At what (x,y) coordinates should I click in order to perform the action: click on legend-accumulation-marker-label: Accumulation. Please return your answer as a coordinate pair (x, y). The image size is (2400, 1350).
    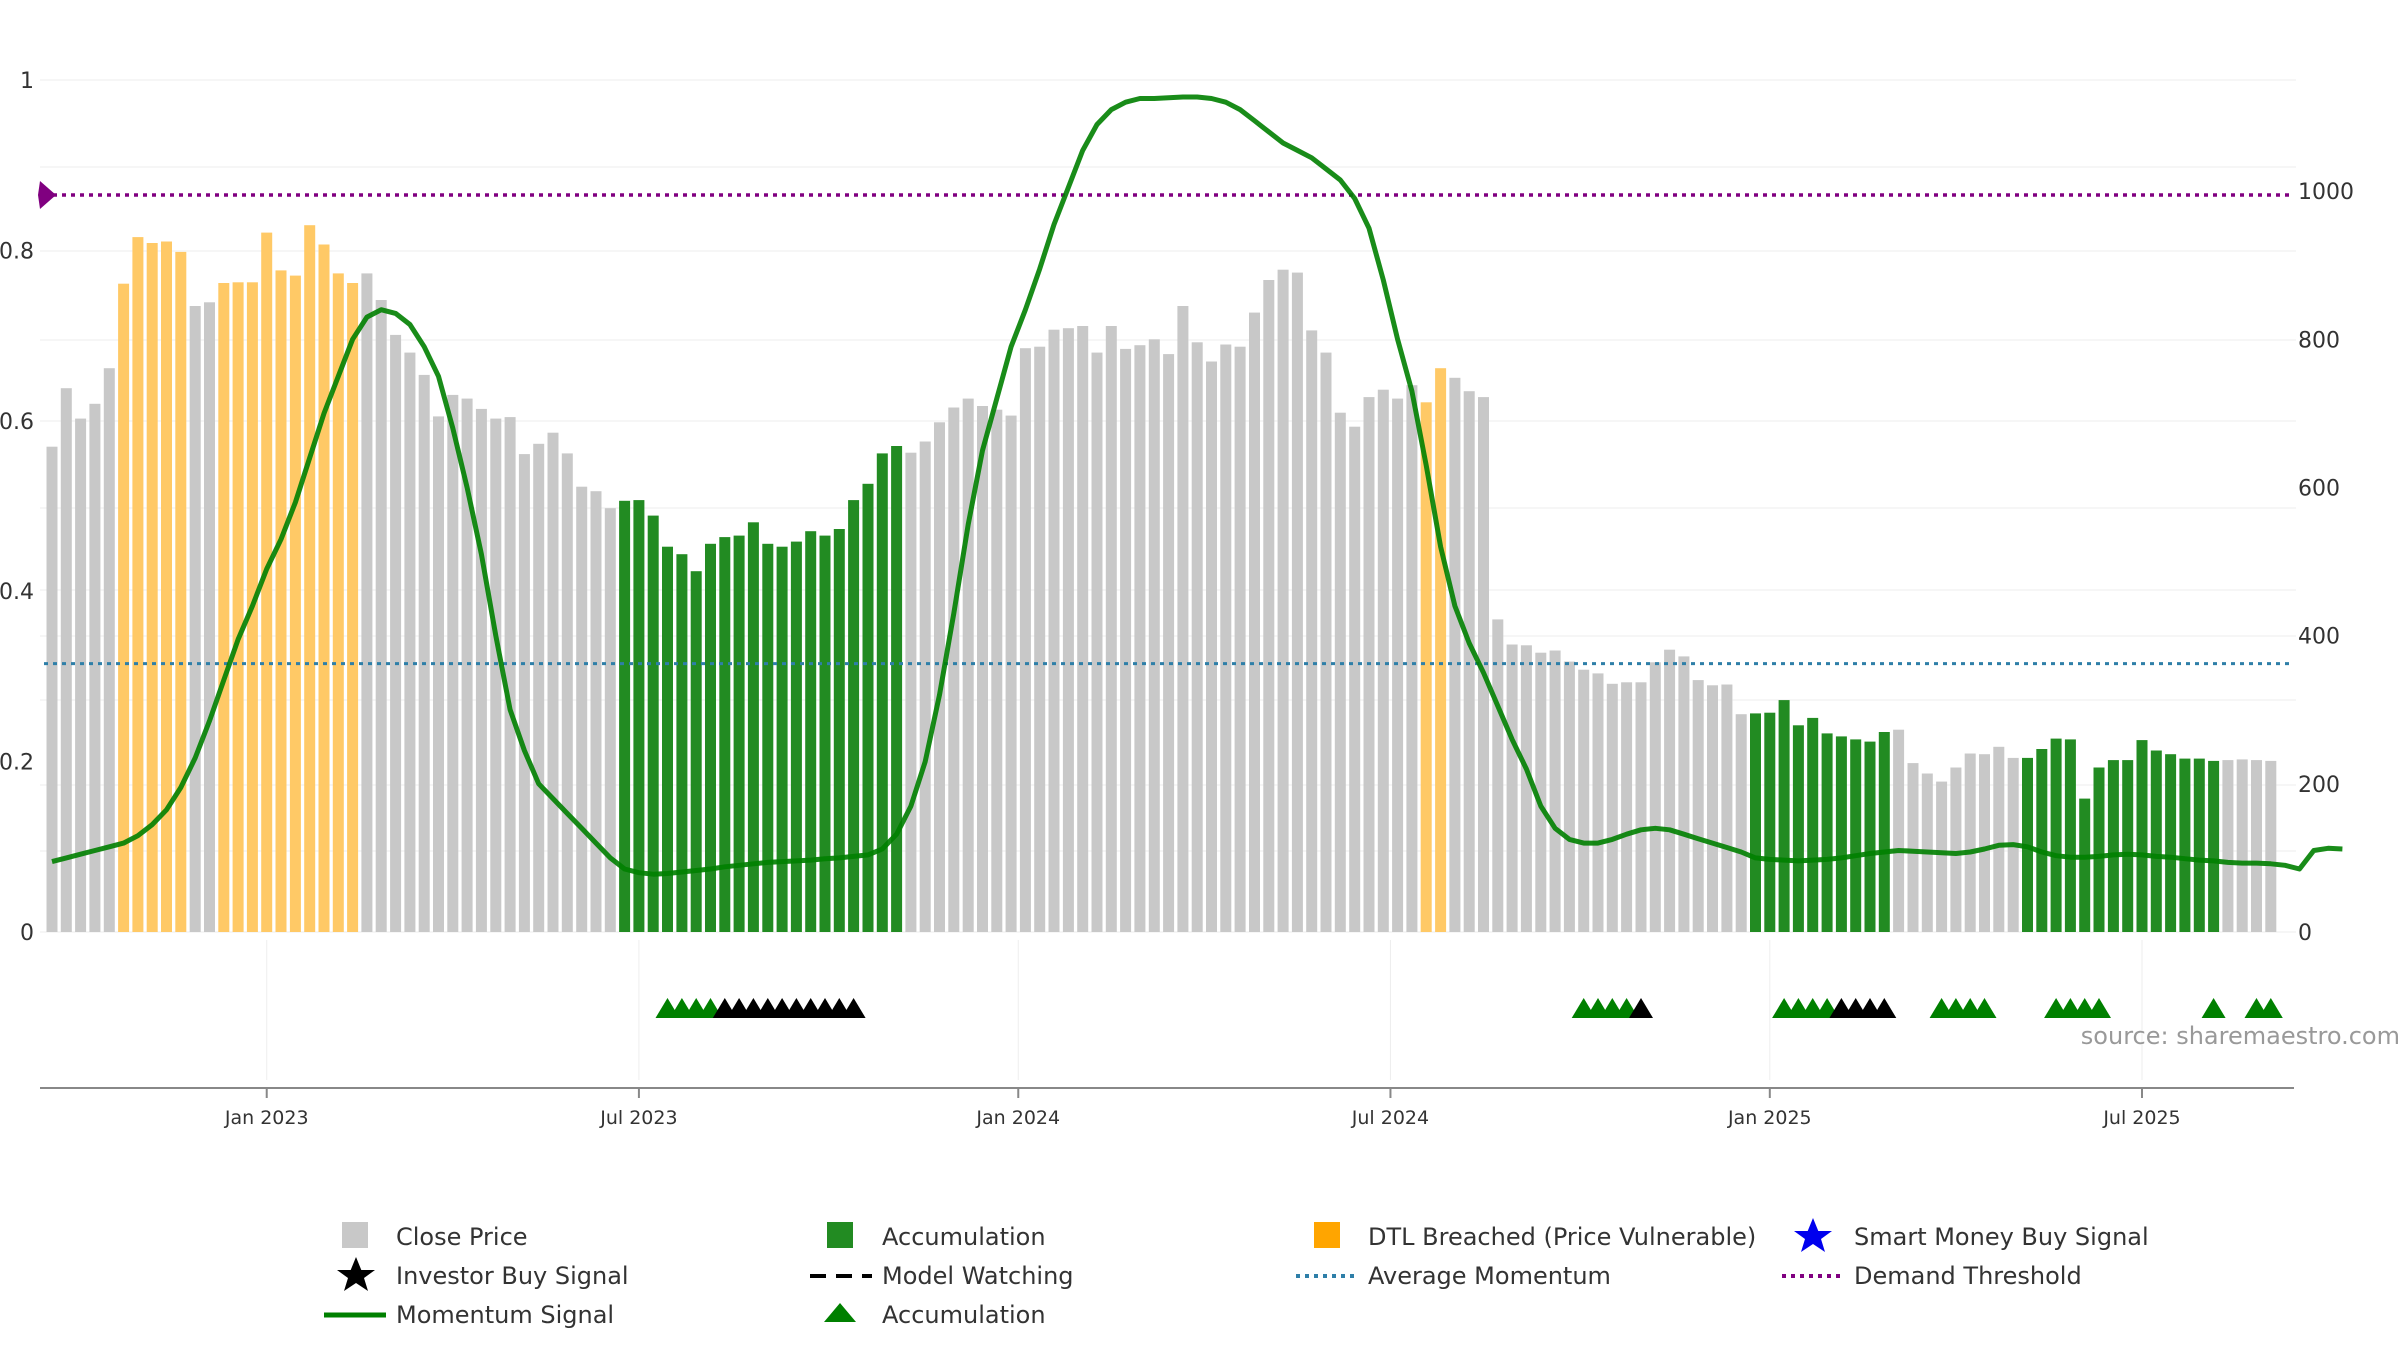
    Looking at the image, I should click on (964, 1315).